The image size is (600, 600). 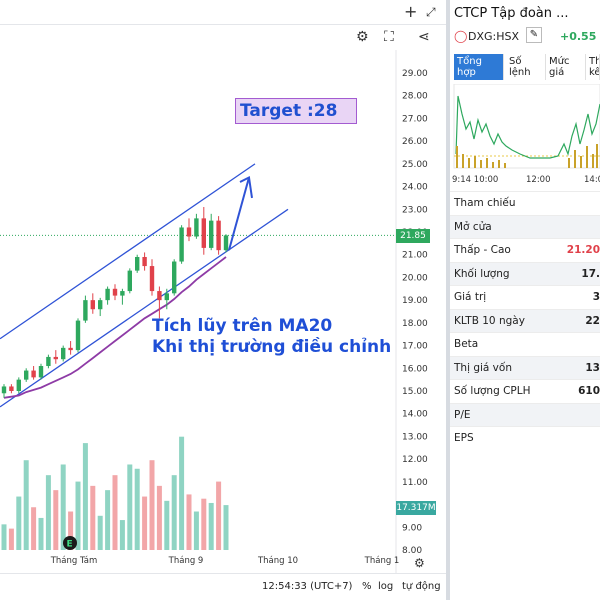 I want to click on log-toggle: log, so click(x=386, y=586).